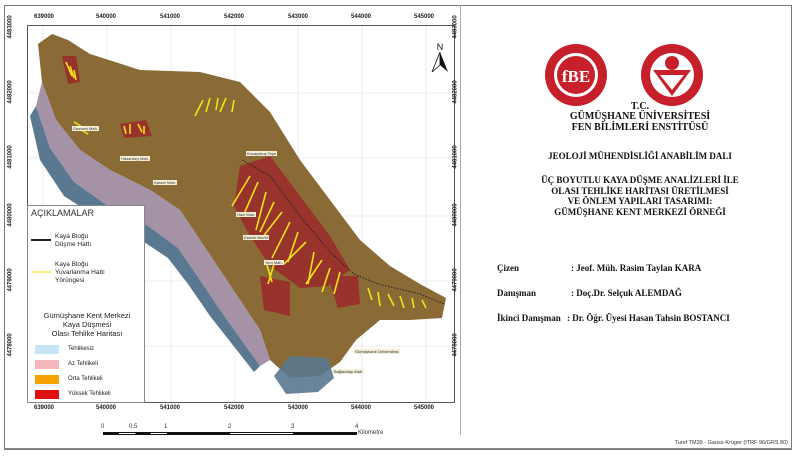 This screenshot has height=457, width=800. I want to click on north-arrow-icon, so click(439, 62).